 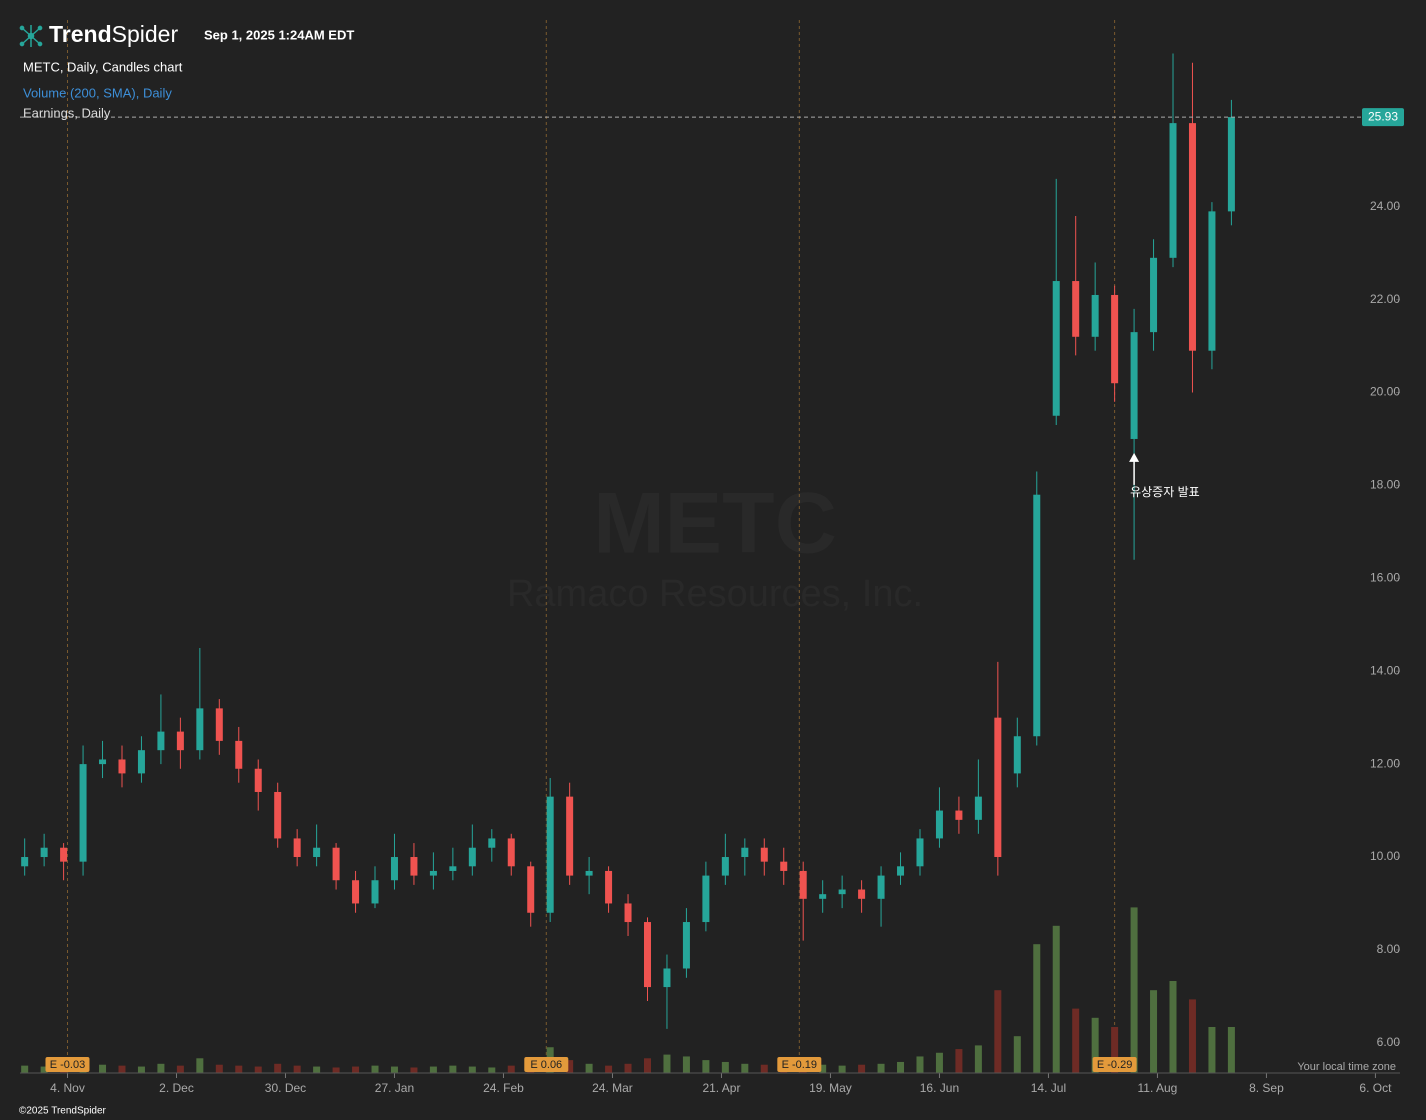 I want to click on legend-earnings: Earnings, Daily, so click(x=67, y=112).